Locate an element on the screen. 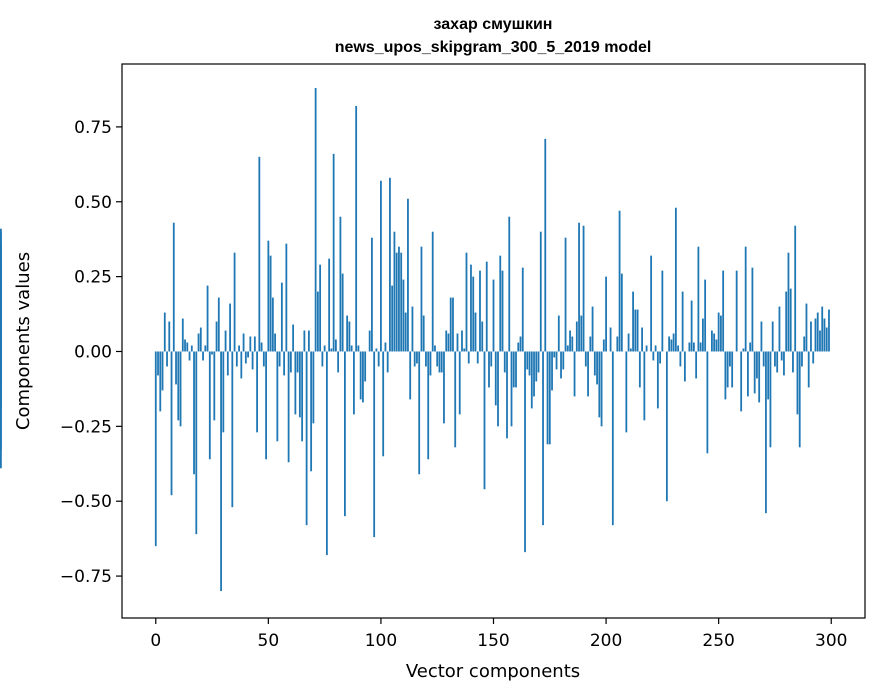  y-tick-label: 0.25 is located at coordinates (93, 278).